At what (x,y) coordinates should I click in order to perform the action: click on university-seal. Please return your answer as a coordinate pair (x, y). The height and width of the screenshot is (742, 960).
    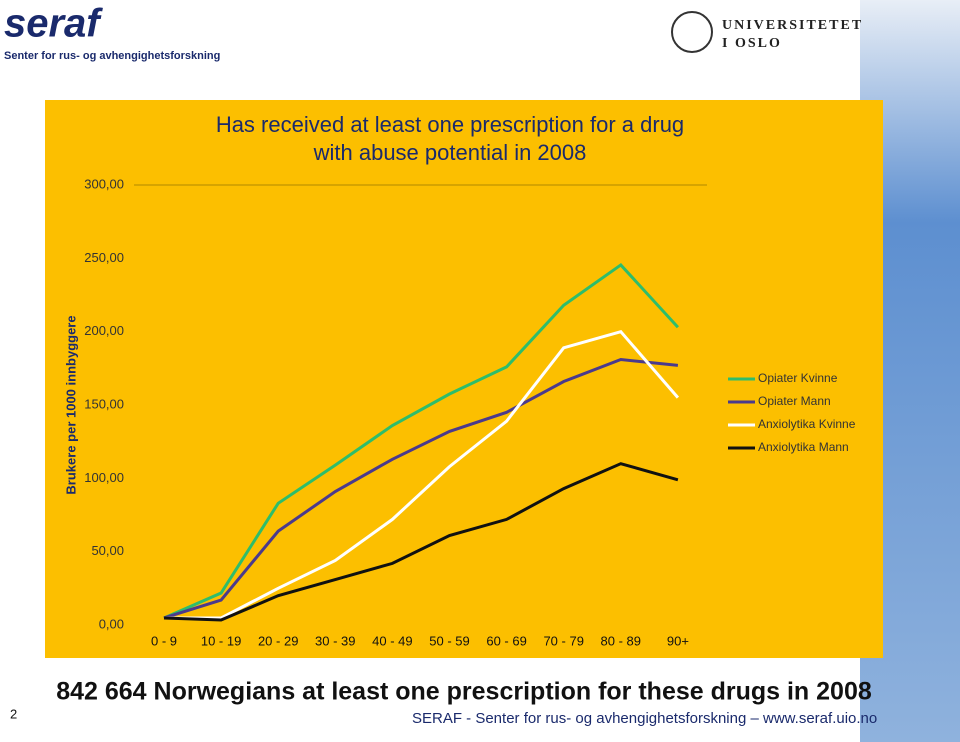
    Looking at the image, I should click on (692, 32).